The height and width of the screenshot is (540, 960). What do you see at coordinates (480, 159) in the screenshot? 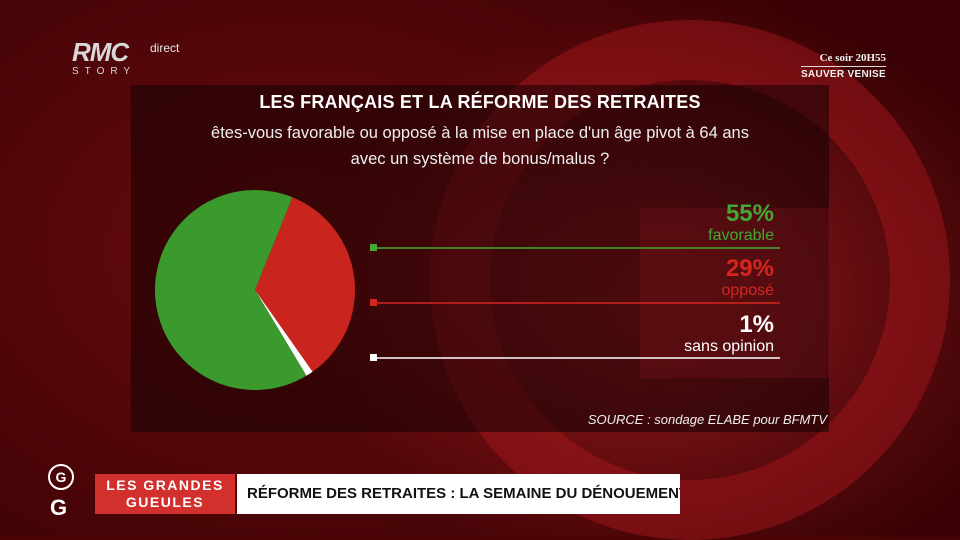
I see `question-line-2: avec un système de bonus/malus ?` at bounding box center [480, 159].